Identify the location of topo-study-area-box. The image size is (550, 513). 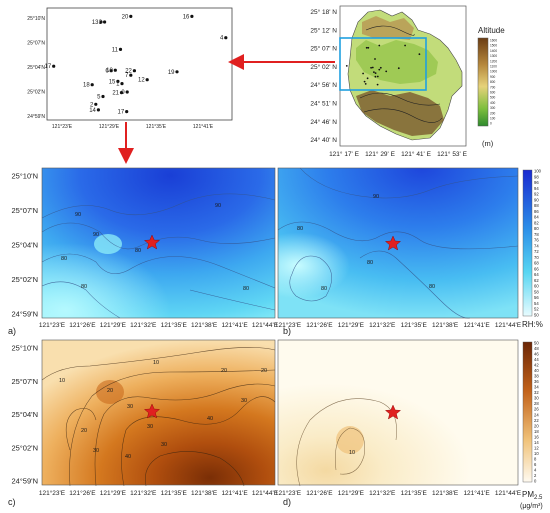
(383, 64).